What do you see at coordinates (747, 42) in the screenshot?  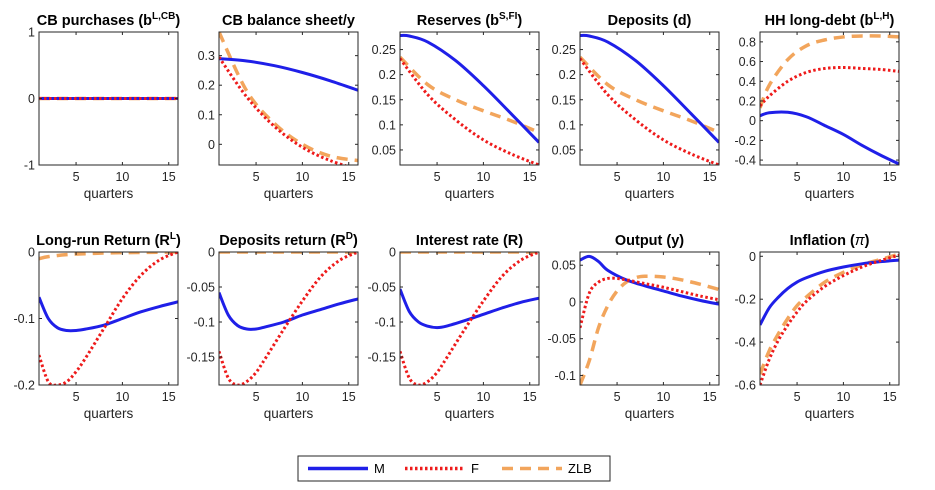 I see `y-tick-label: 0.8` at bounding box center [747, 42].